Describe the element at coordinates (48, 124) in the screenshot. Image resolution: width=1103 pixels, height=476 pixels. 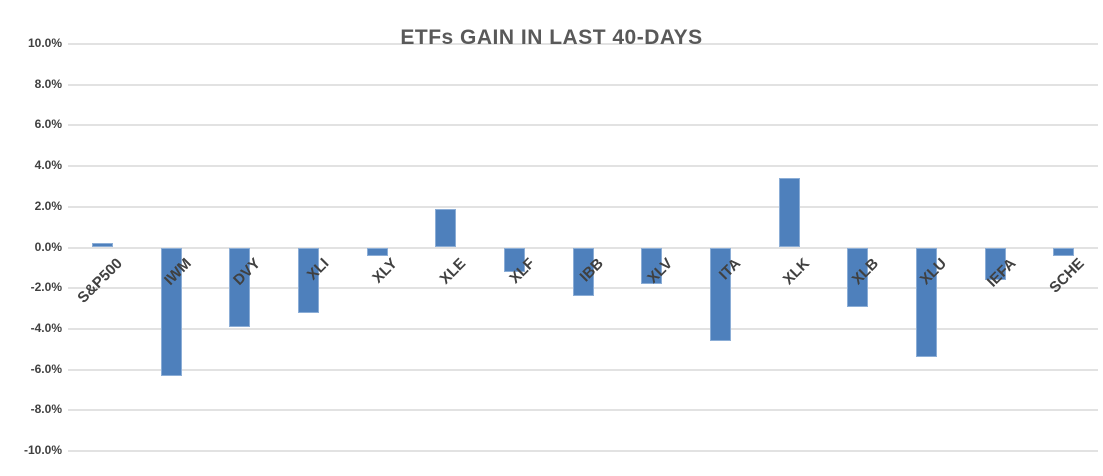
I see `y-axis-tick-label: 6.0%` at that location.